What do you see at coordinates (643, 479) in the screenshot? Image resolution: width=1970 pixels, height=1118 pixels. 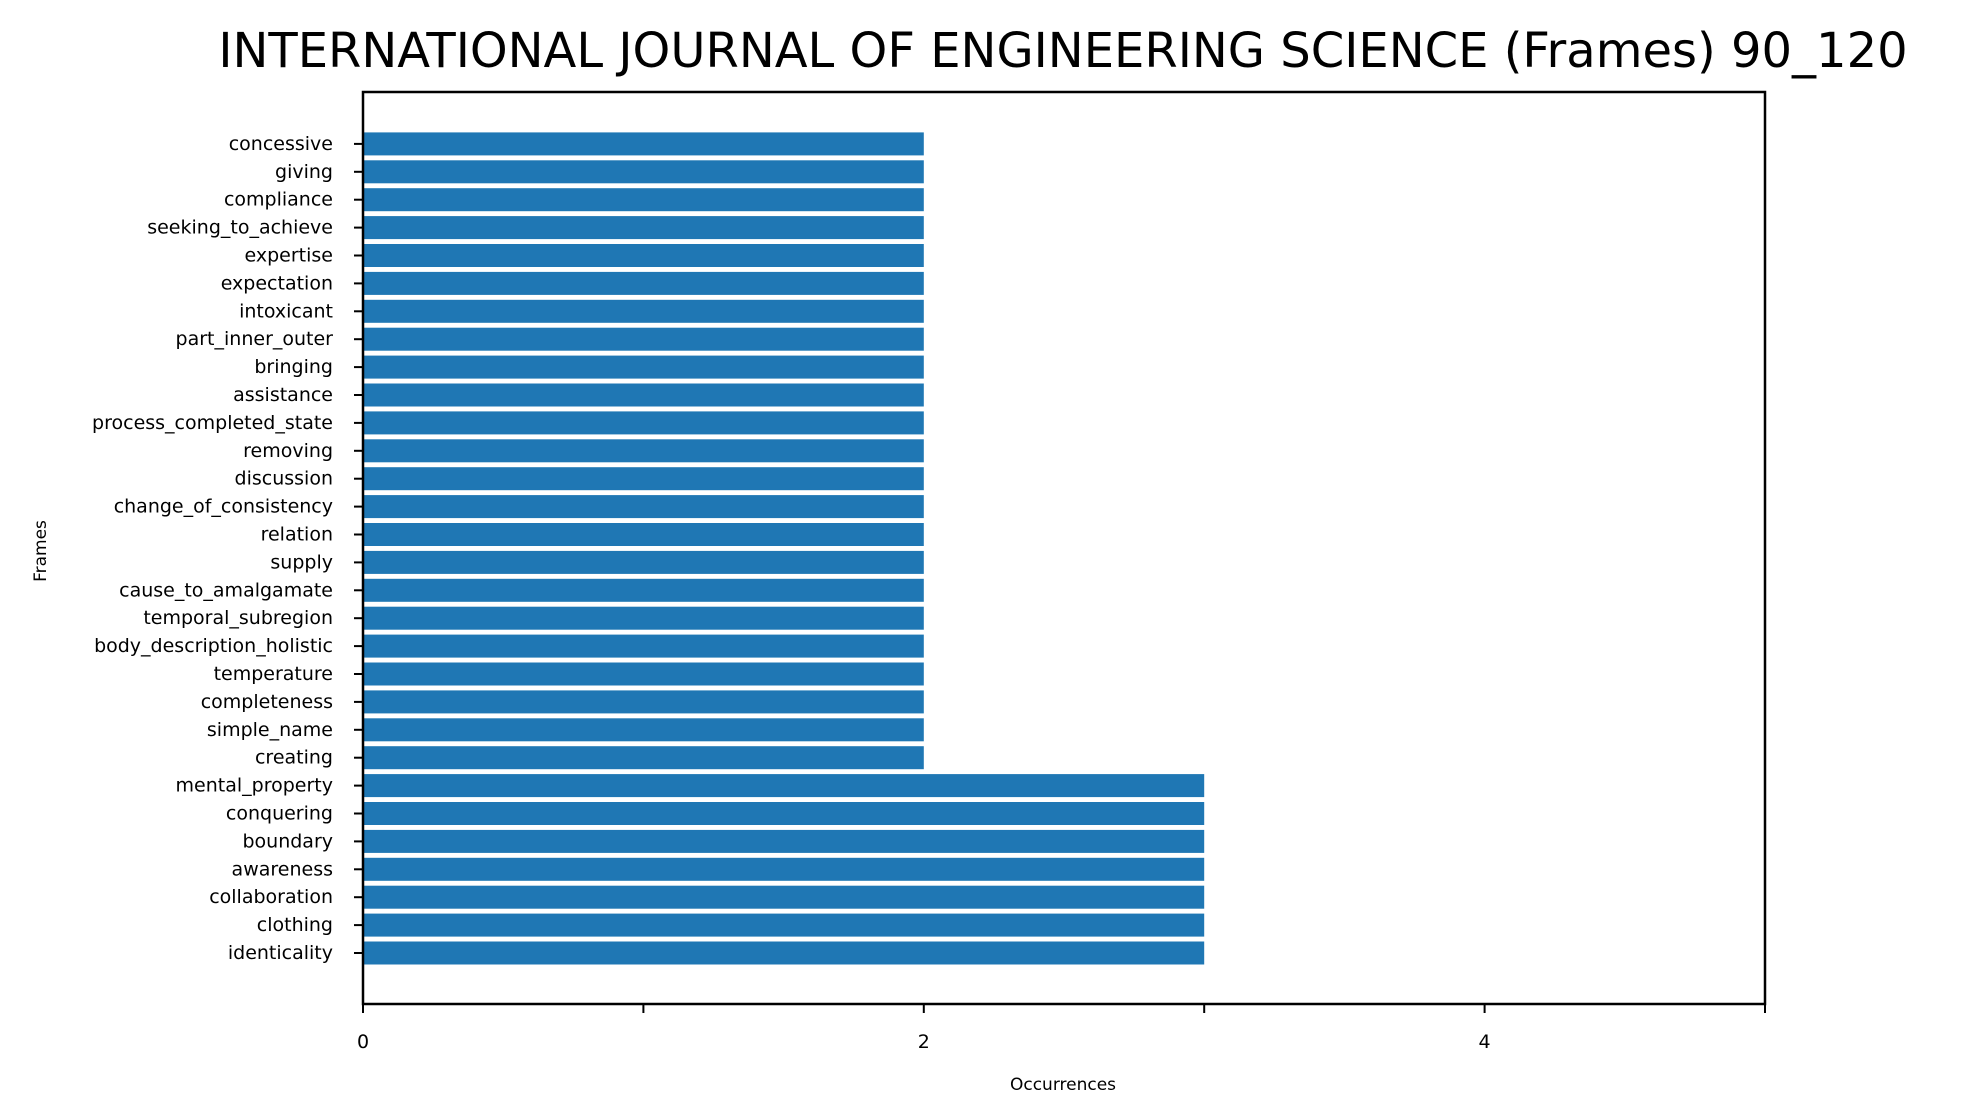 I see `bar-discussion` at bounding box center [643, 479].